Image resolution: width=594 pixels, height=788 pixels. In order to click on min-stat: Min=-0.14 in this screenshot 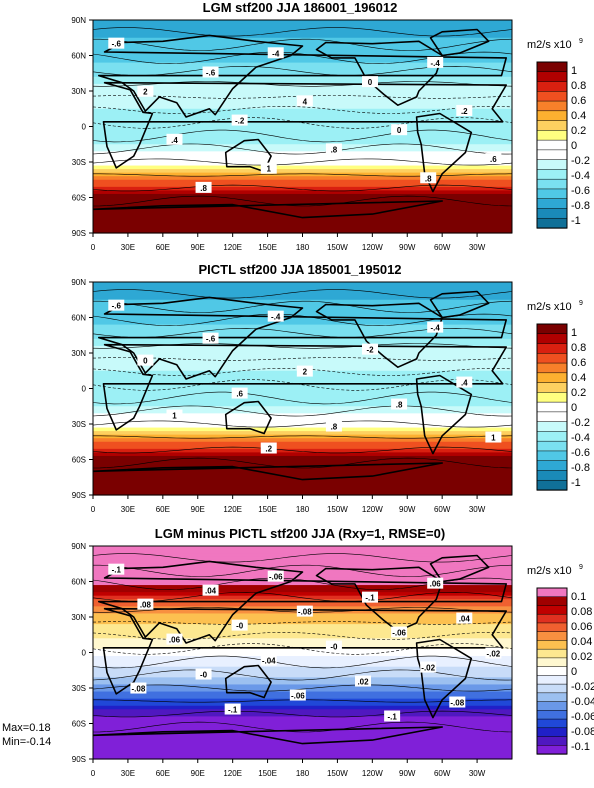, I will do `click(27, 742)`.